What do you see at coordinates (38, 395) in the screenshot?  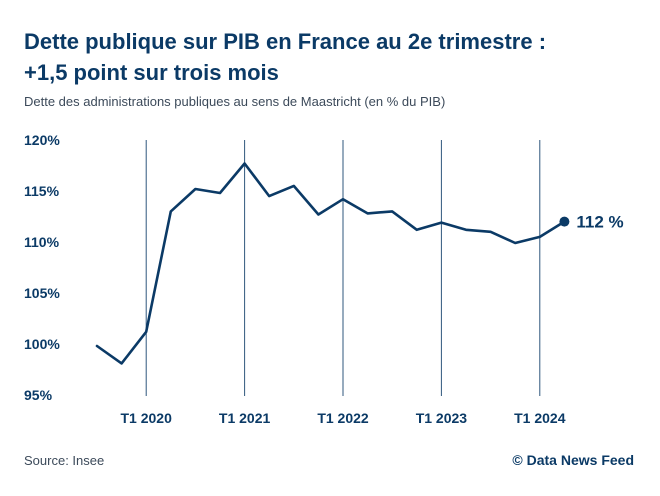 I see `y-tick-label: 95%` at bounding box center [38, 395].